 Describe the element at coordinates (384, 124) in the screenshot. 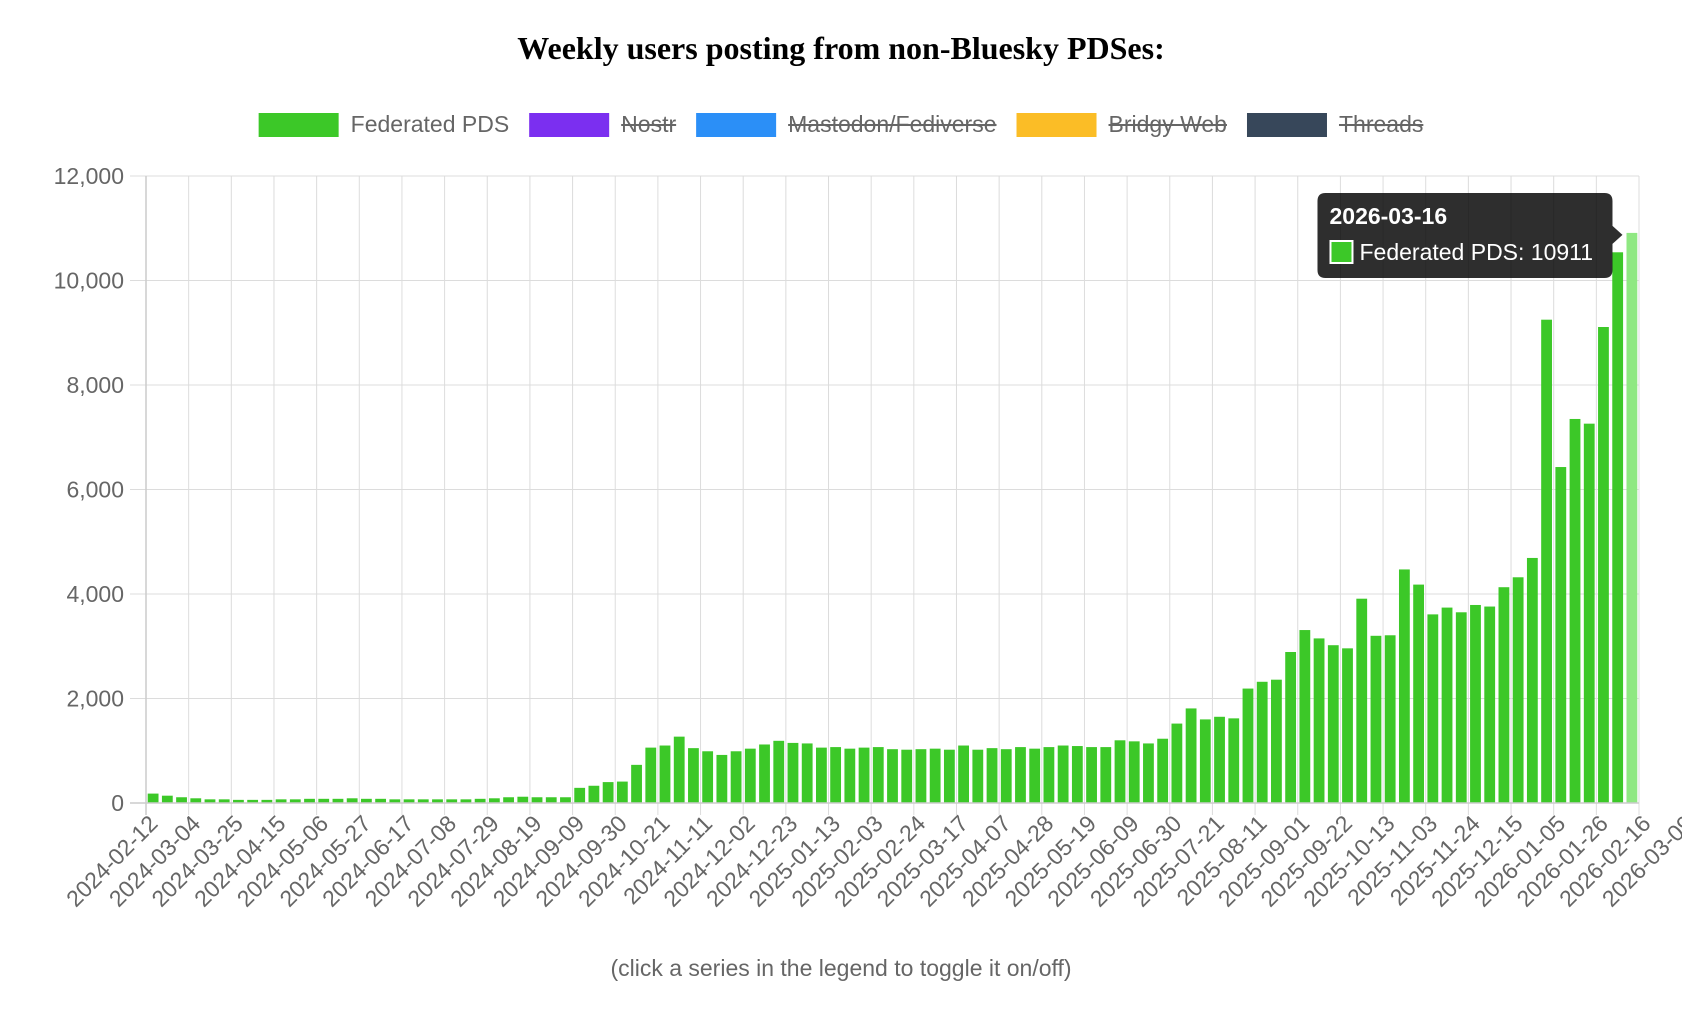

I see `legend-item-federated-pds: Federated PDS` at that location.